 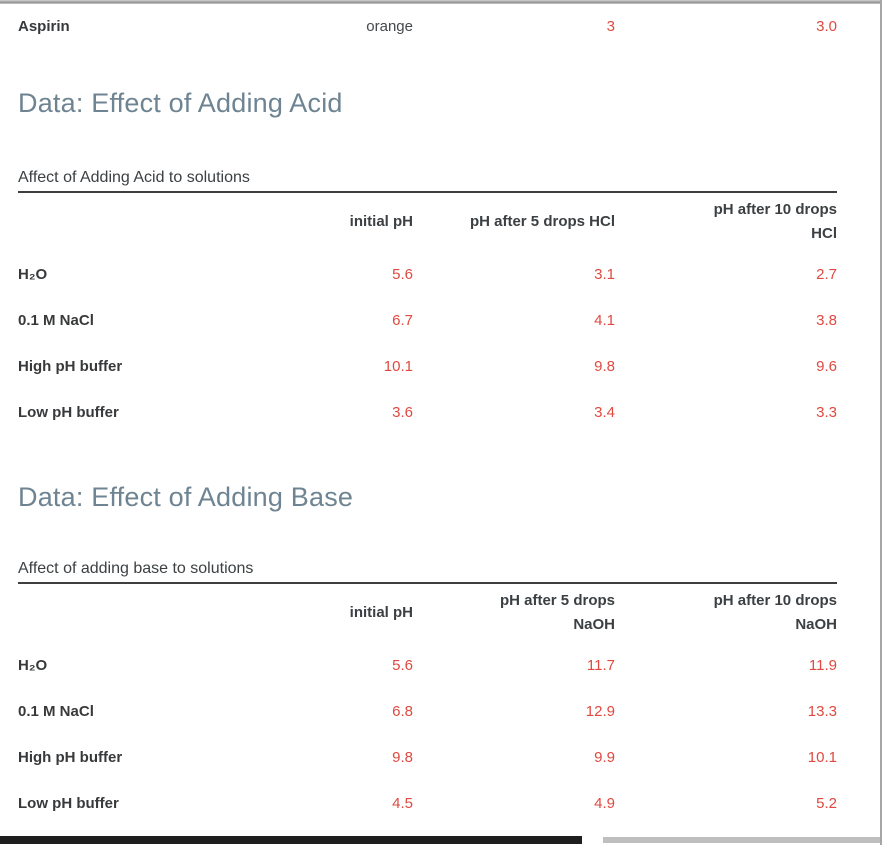 I want to click on cell-value: 3.8, so click(x=826, y=320).